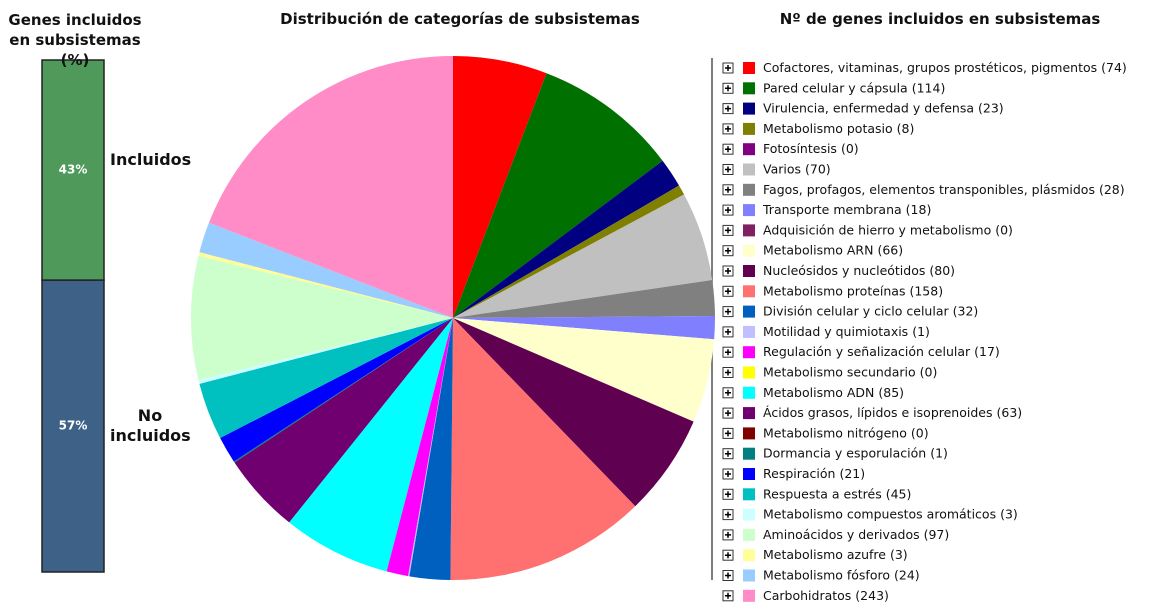  I want to click on bar-series-label: Incluidos, so click(151, 160).